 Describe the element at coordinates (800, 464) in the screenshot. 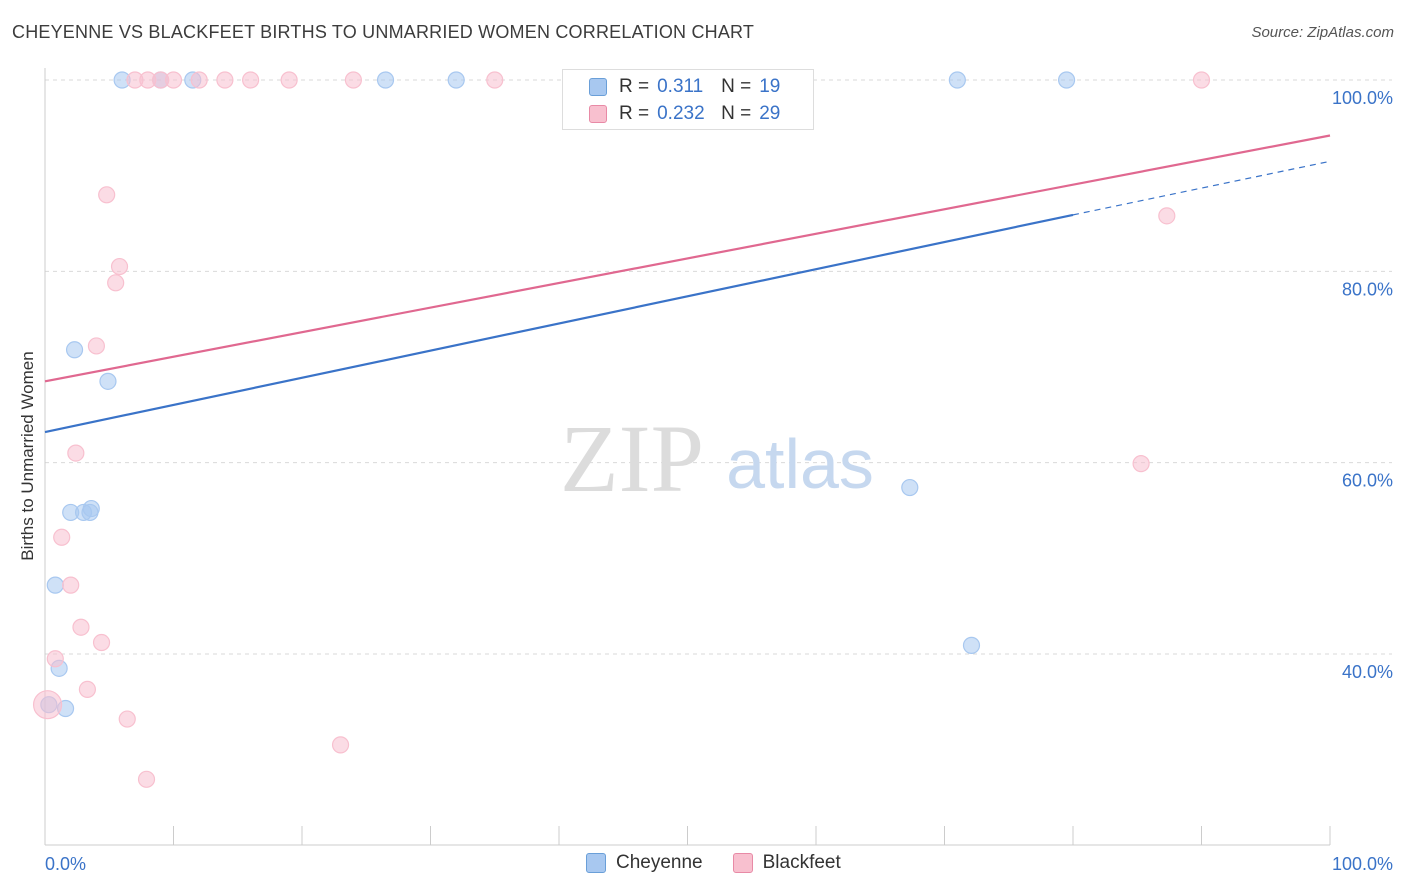

I see `watermark-atlas: atlas` at that location.